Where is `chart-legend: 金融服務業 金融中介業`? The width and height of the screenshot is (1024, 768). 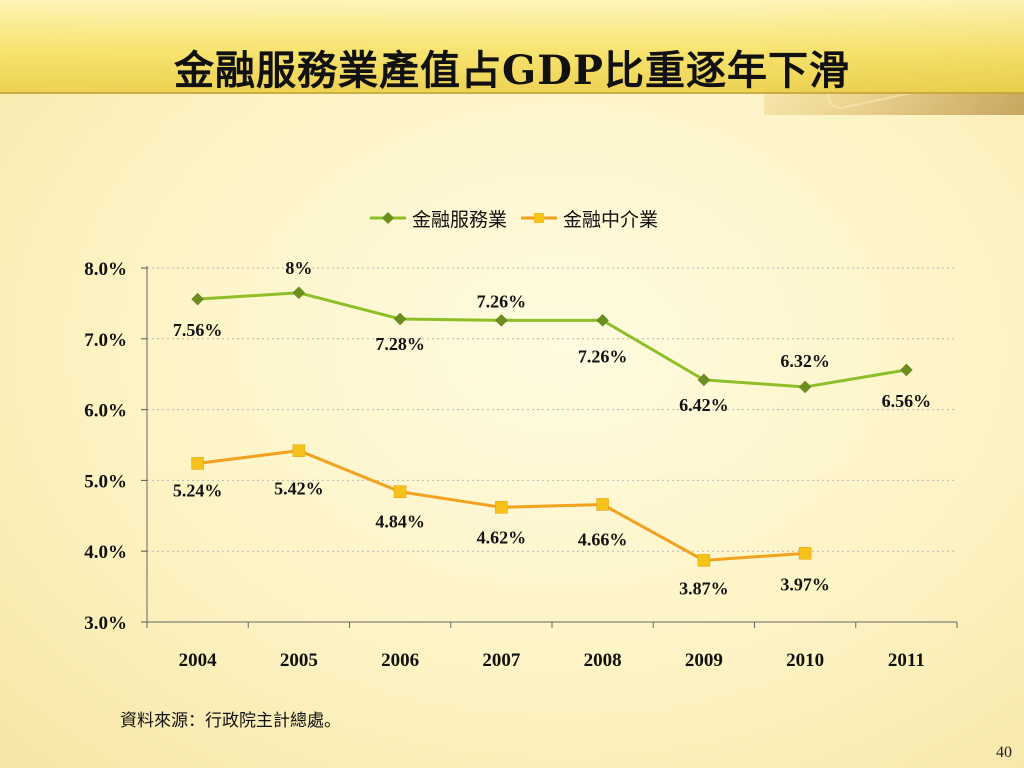 chart-legend: 金融服務業 金融中介業 is located at coordinates (514, 218).